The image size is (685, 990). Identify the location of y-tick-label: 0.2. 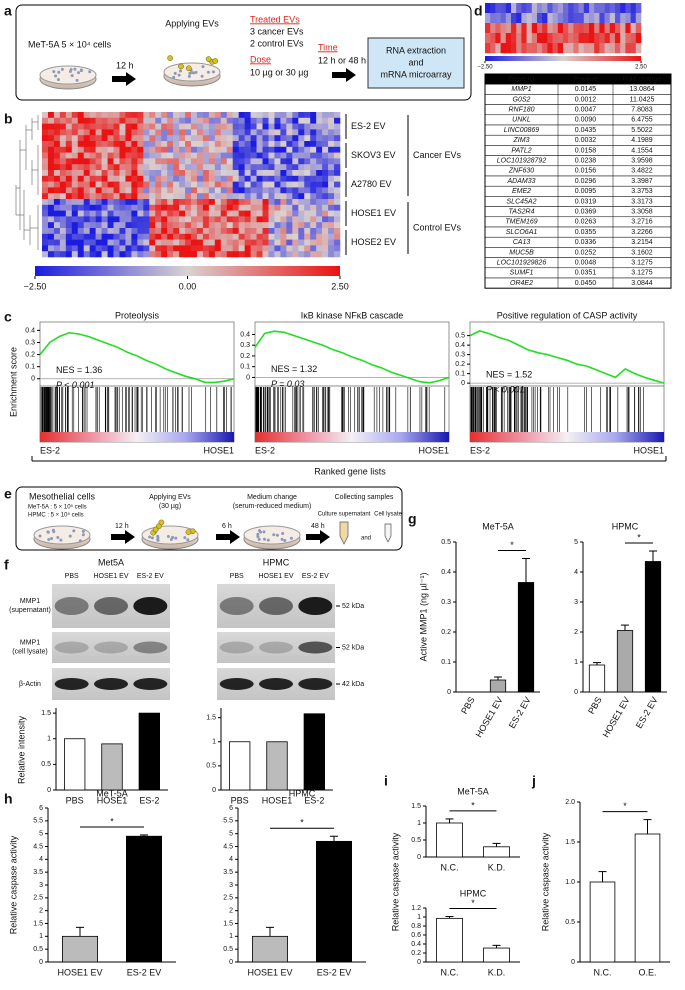
(245, 356).